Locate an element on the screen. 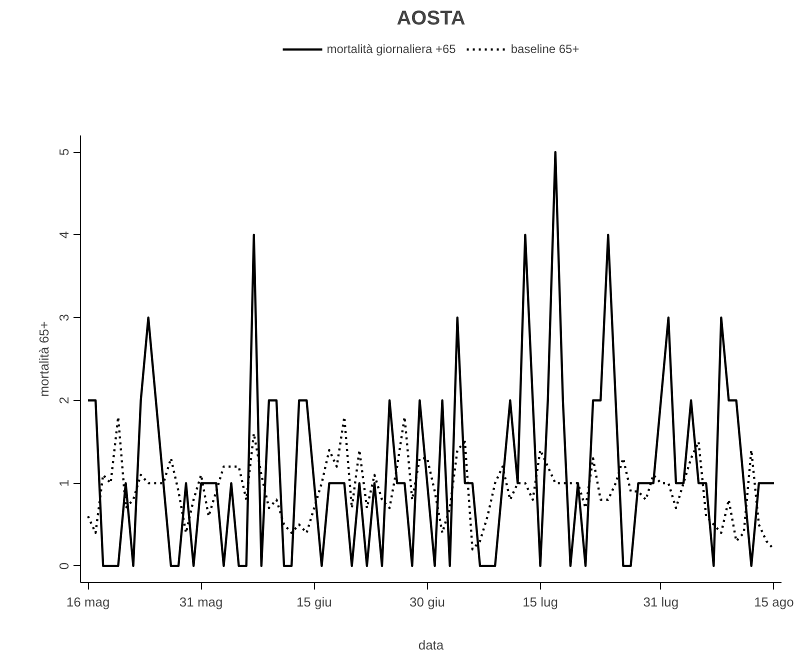 This screenshot has height=663, width=811. y-tick-label: 1 is located at coordinates (64, 483).